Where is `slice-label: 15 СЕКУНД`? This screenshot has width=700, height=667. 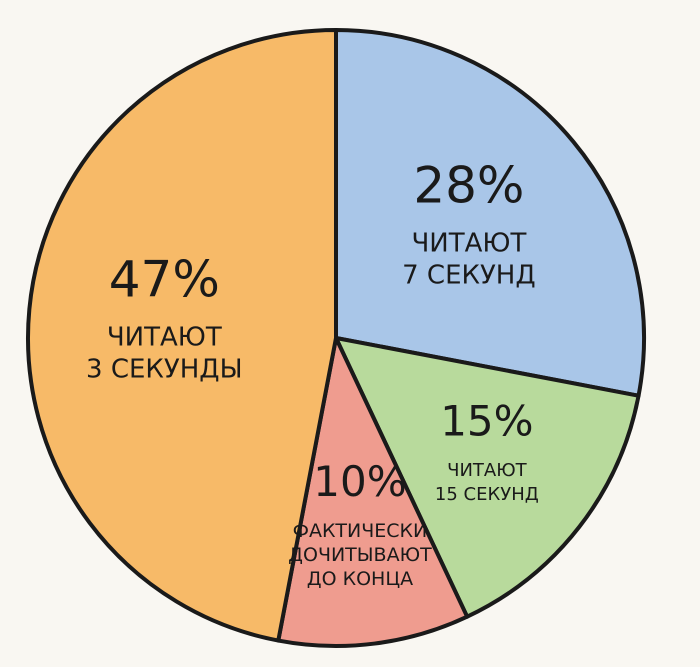
slice-label: 15 СЕКУНД is located at coordinates (487, 494).